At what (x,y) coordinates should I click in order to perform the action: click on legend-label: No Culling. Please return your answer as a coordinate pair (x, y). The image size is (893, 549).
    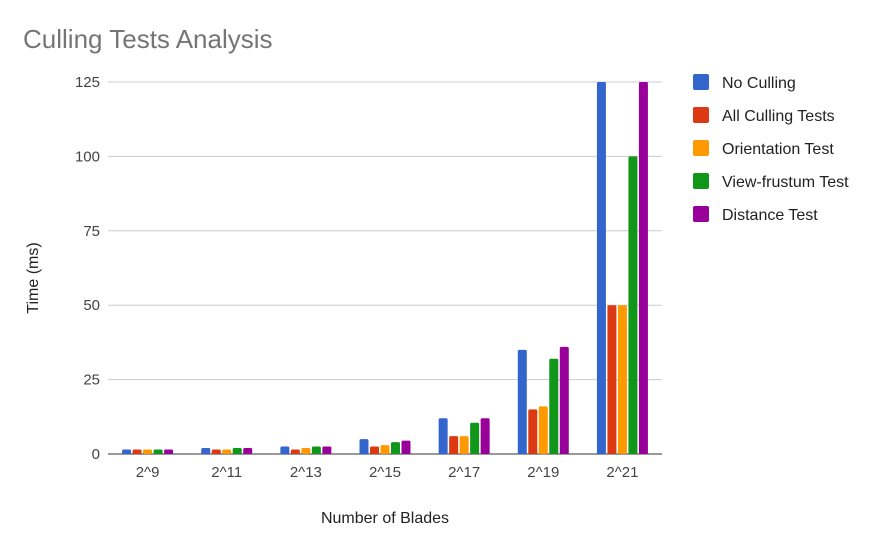
    Looking at the image, I should click on (759, 83).